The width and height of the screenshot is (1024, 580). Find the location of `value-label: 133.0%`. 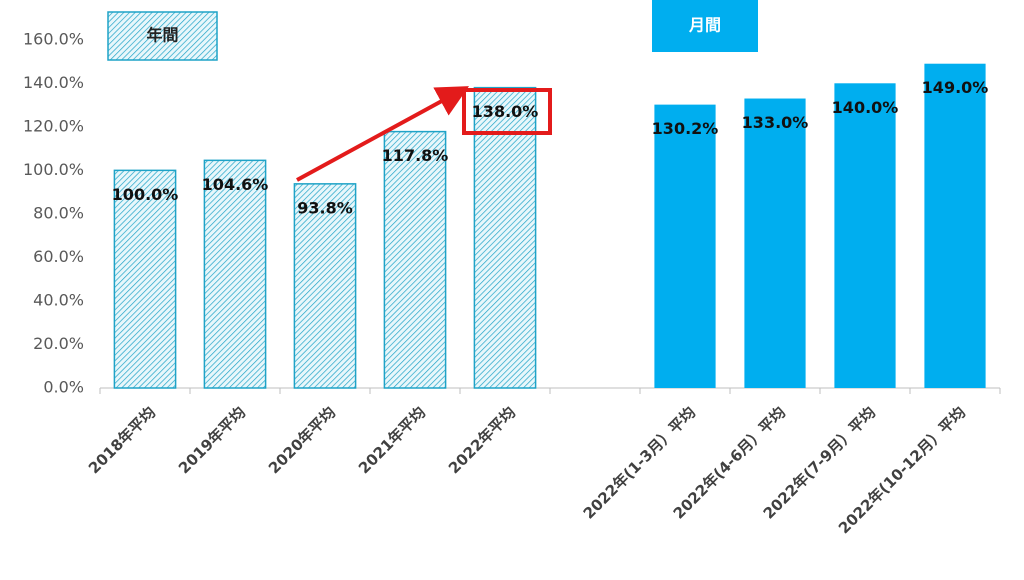

value-label: 133.0% is located at coordinates (775, 122).